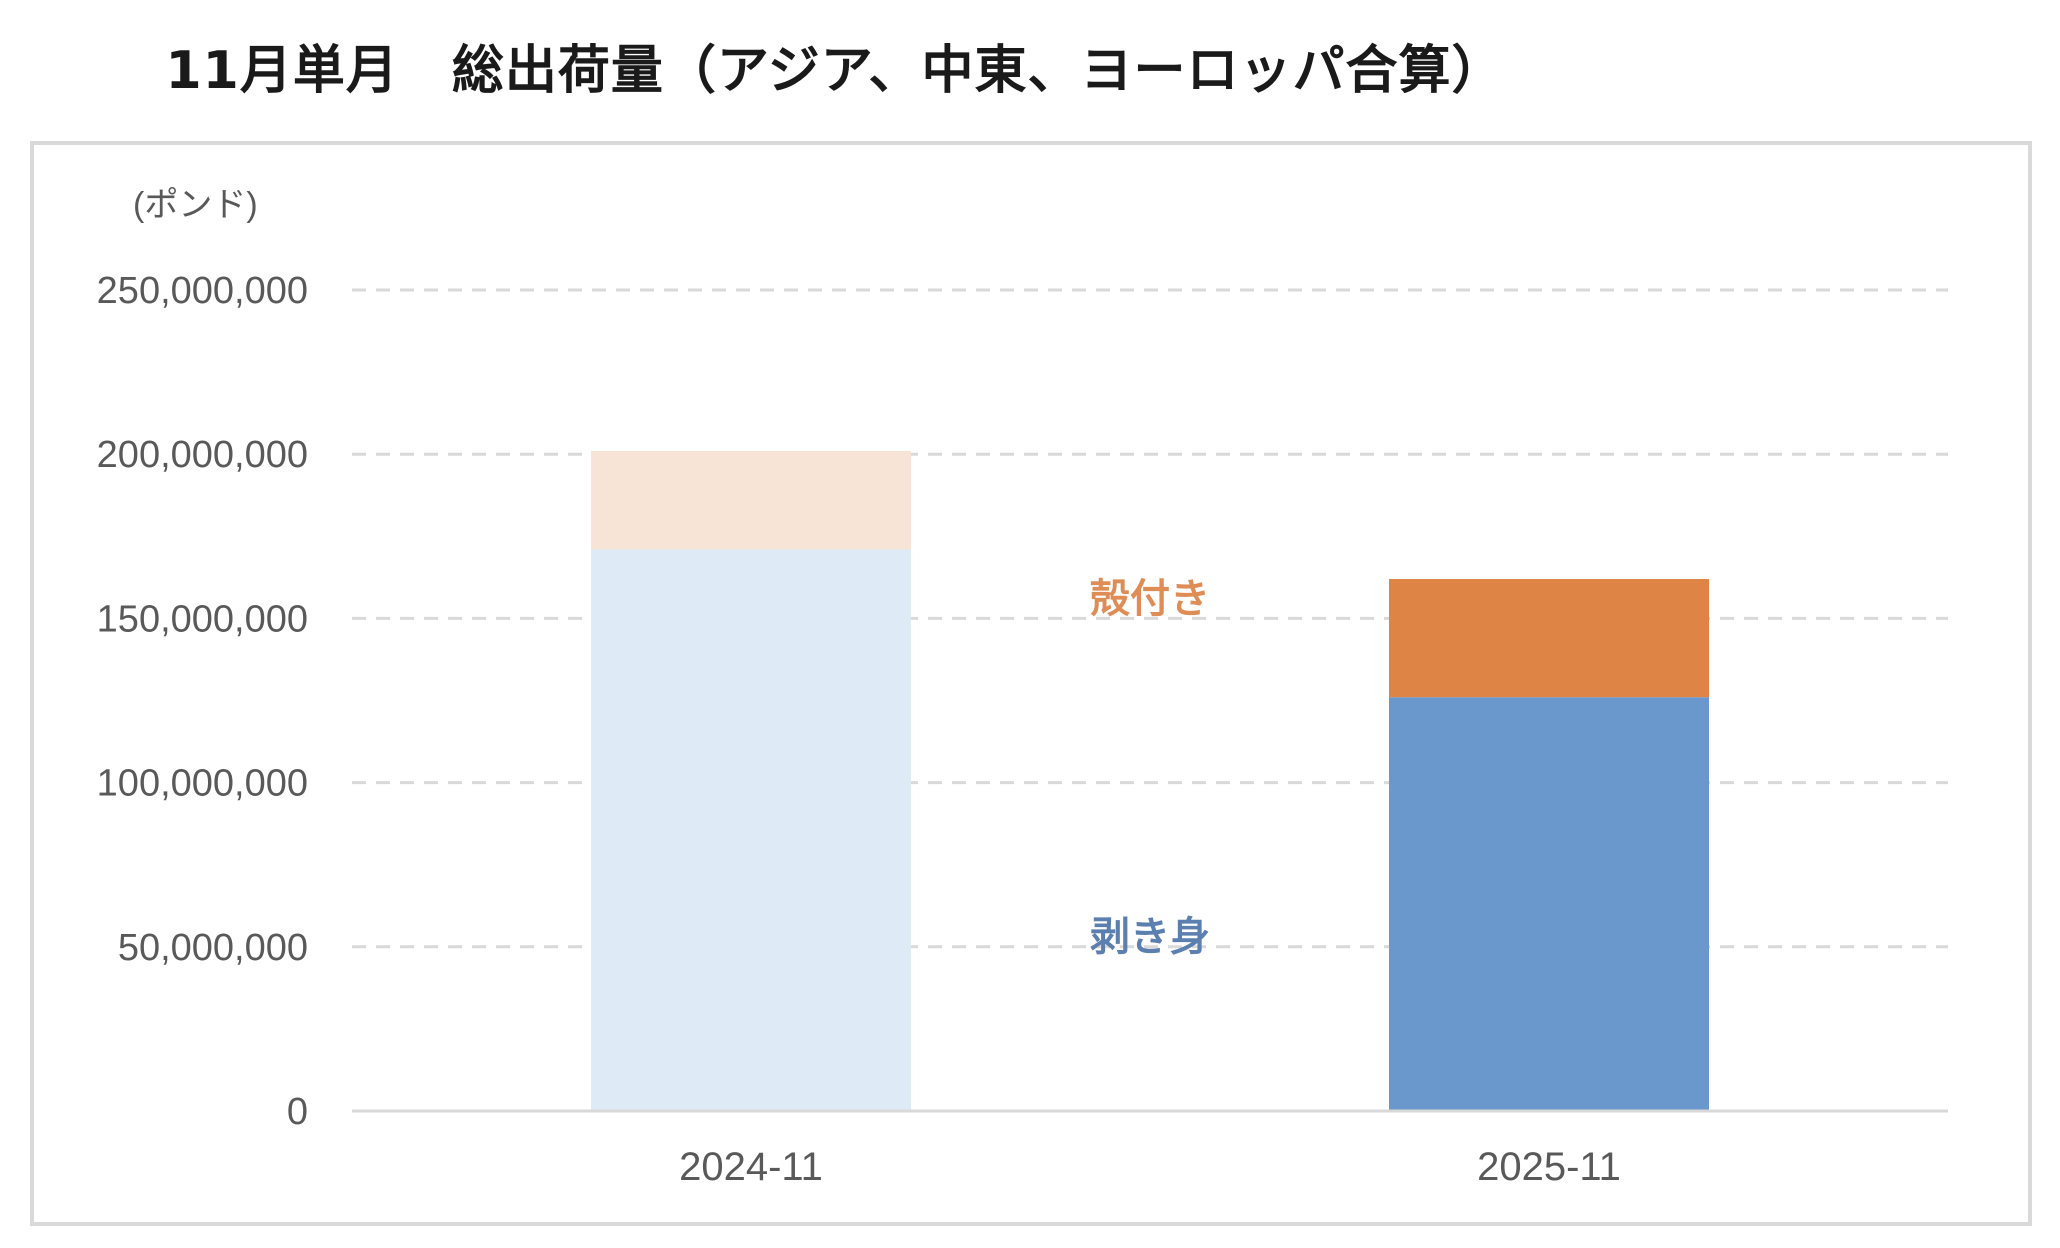  Describe the element at coordinates (1150, 599) in the screenshot. I see `series-label-karatsuki: 殻付き` at that location.